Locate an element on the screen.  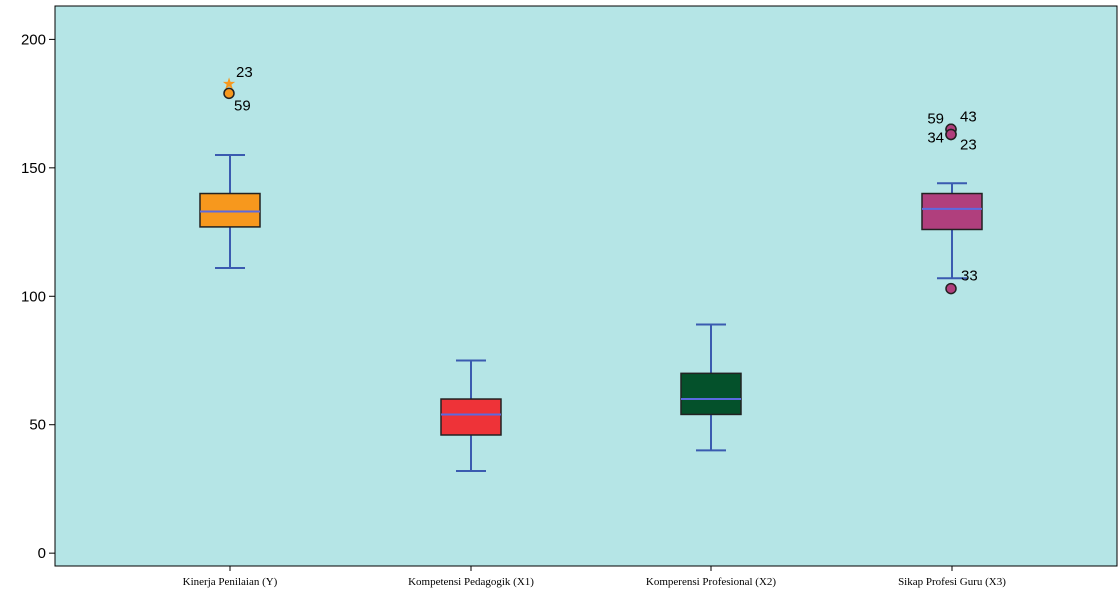
box-group: ★23 59 is located at coordinates (230, 167).